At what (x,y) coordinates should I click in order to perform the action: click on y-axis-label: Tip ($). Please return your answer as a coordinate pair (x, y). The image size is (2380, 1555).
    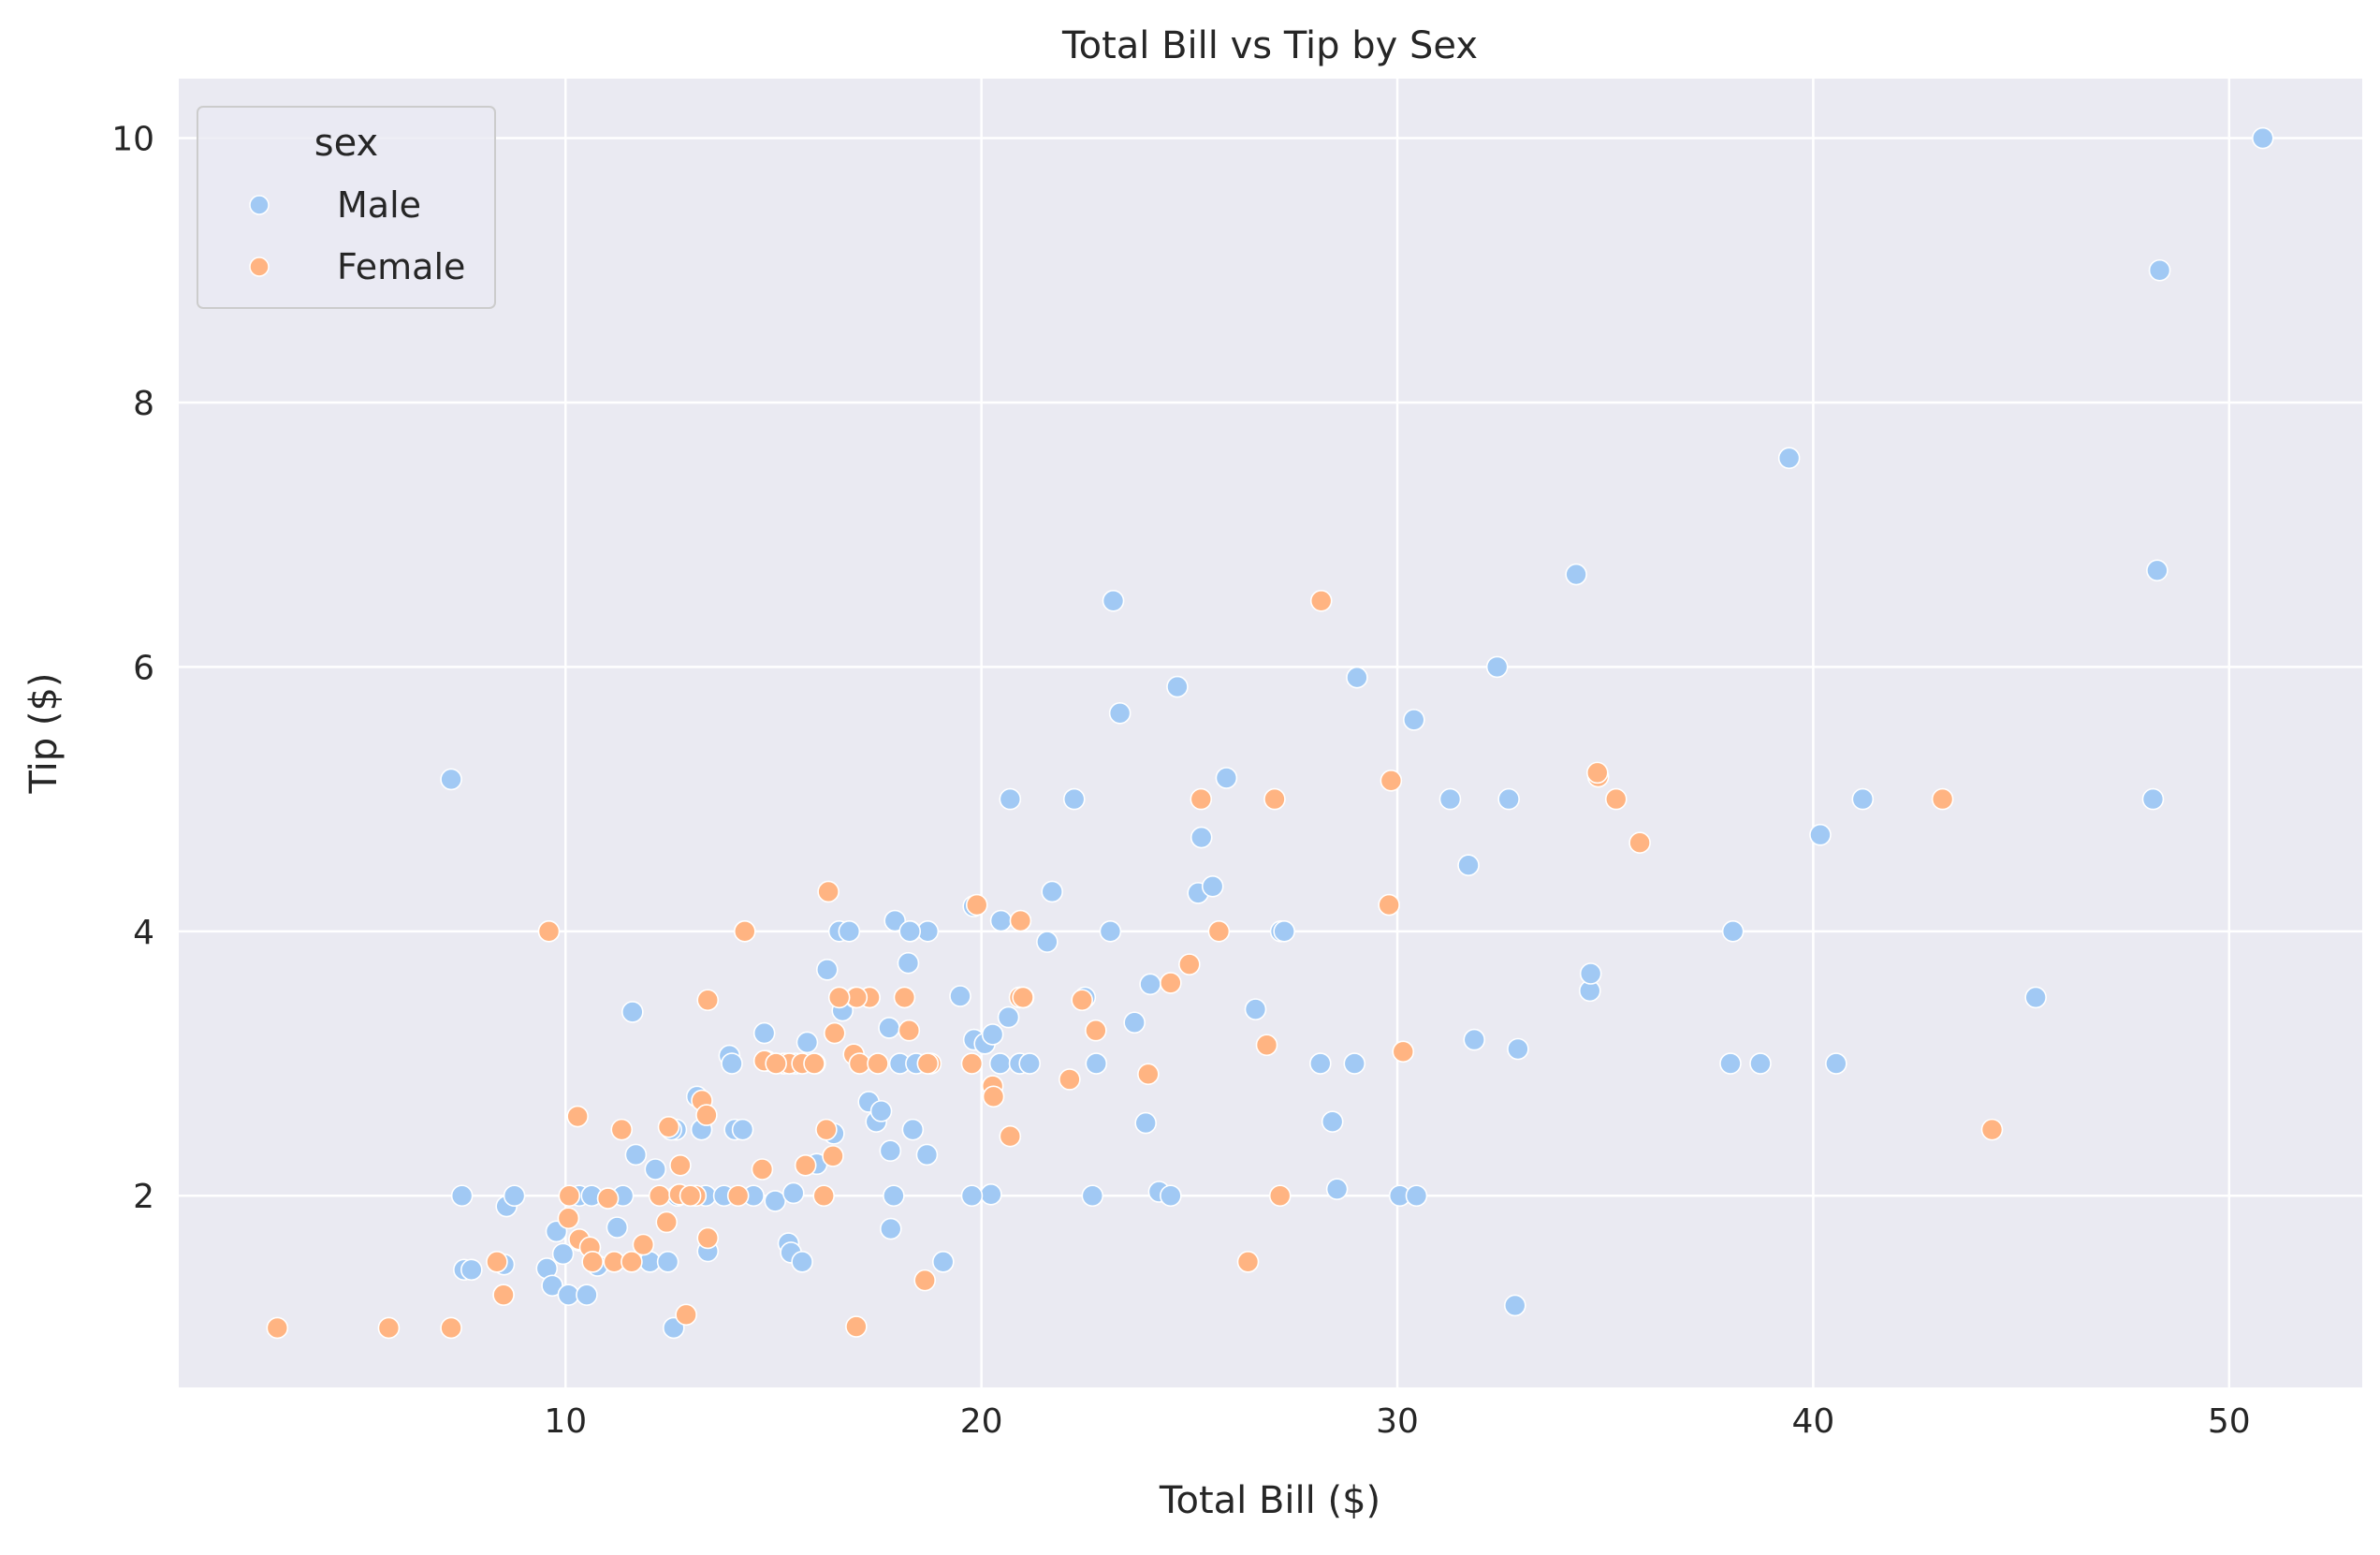
    Looking at the image, I should click on (44, 733).